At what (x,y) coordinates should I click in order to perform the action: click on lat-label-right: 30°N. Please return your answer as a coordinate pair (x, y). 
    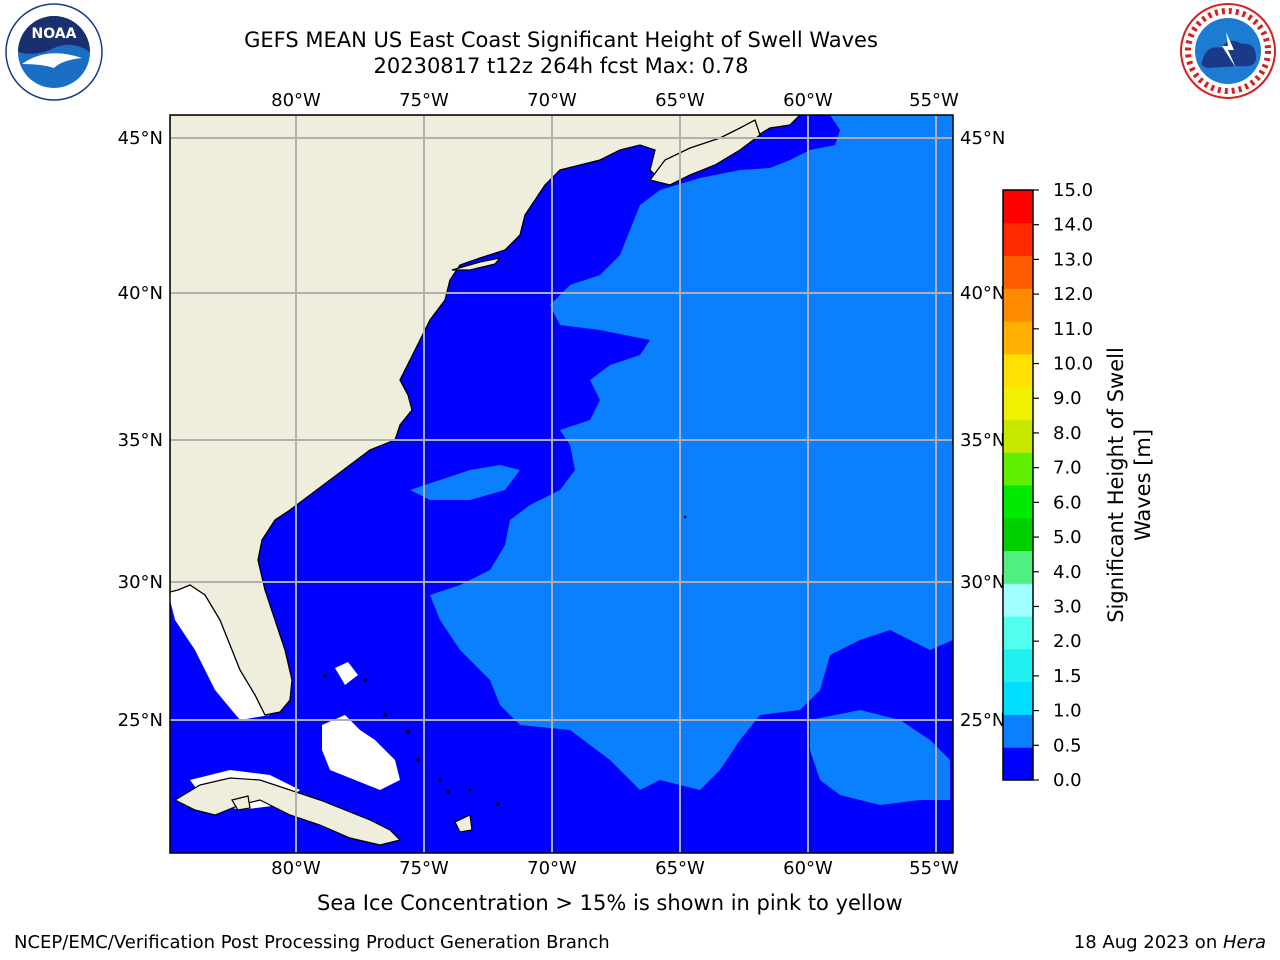
    Looking at the image, I should click on (982, 582).